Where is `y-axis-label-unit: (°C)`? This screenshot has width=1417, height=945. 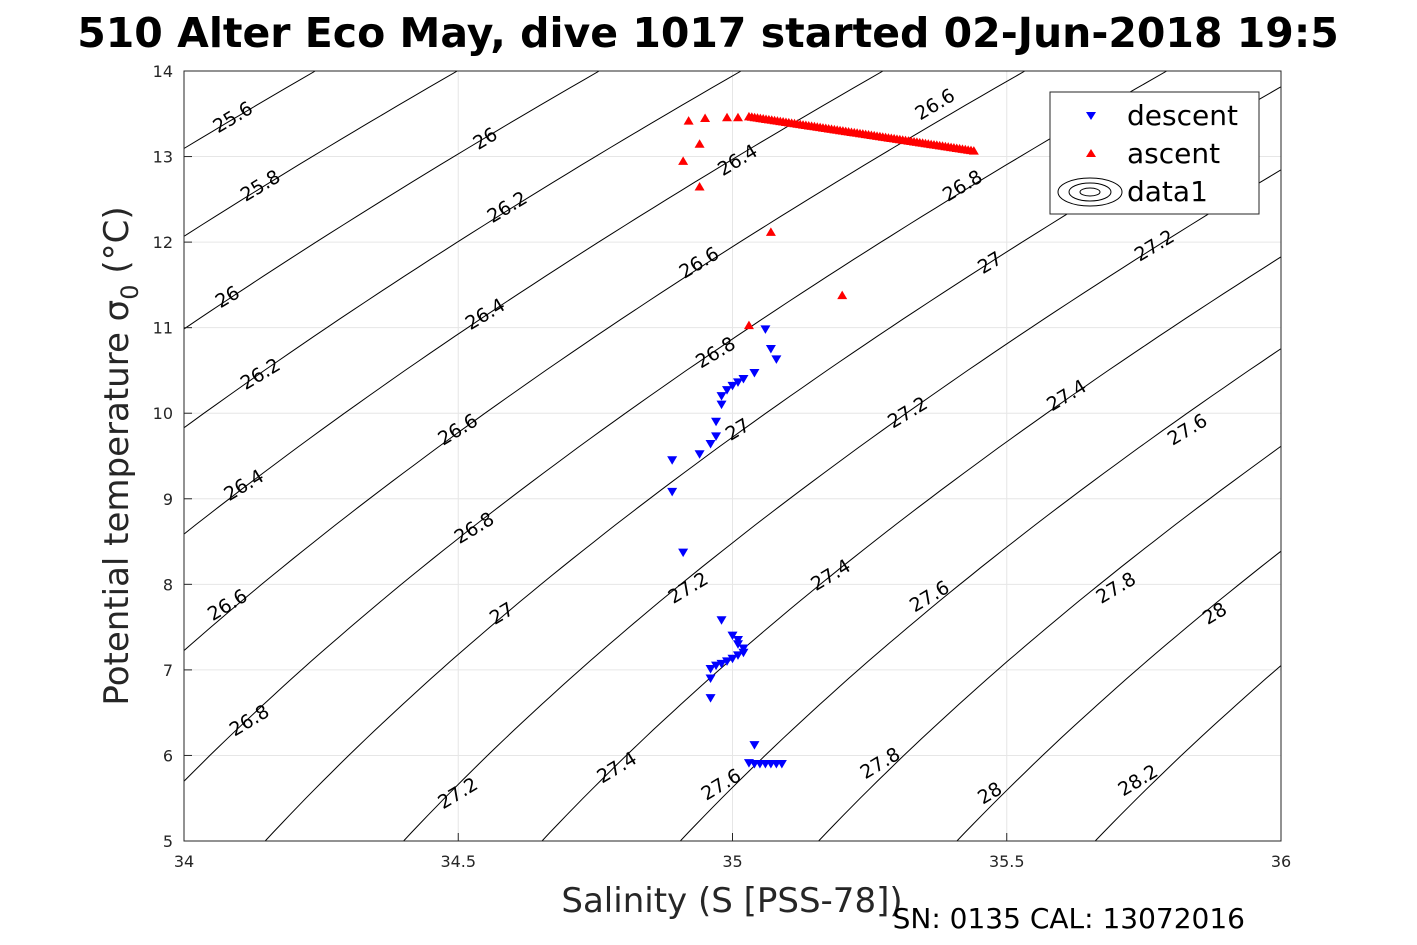
y-axis-label-unit: (°C) is located at coordinates (117, 245).